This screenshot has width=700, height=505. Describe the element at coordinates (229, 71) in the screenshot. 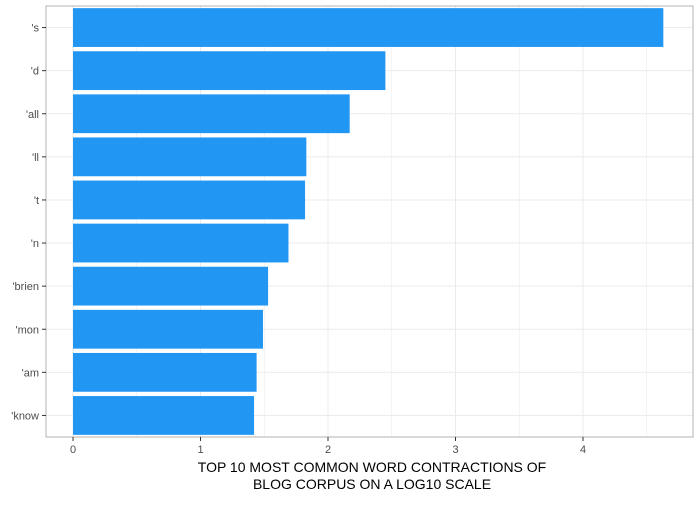

I see `bar-d` at that location.